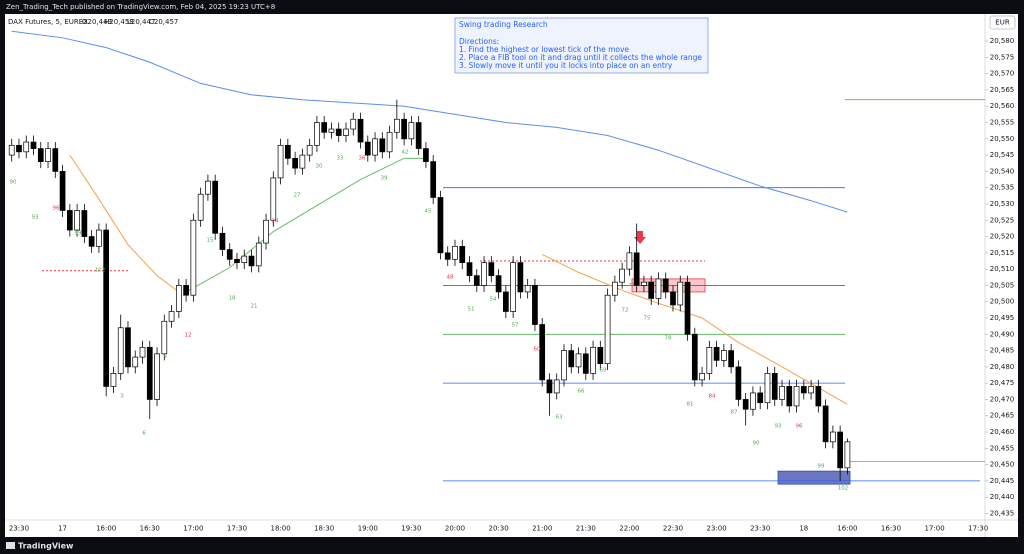 The width and height of the screenshot is (1024, 554). I want to click on bar-count: 69, so click(603, 371).